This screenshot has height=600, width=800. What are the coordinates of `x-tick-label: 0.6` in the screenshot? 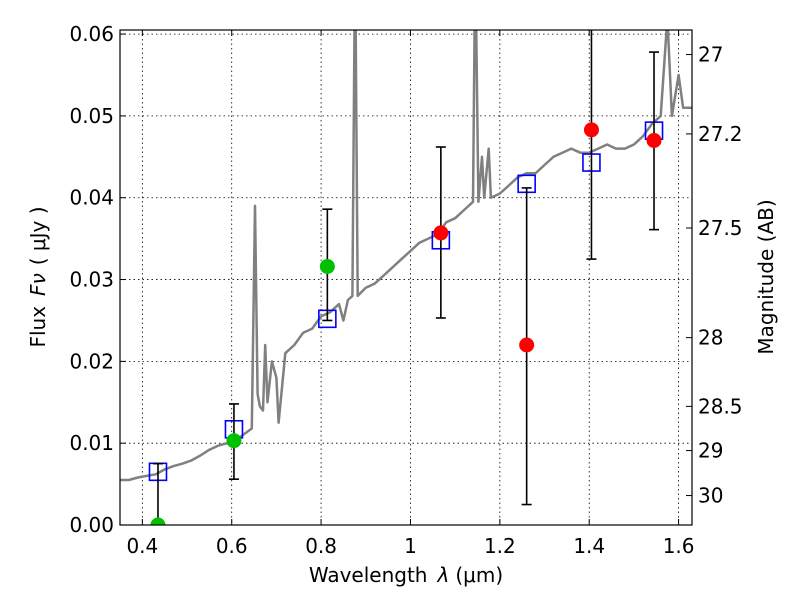 It's located at (232, 546).